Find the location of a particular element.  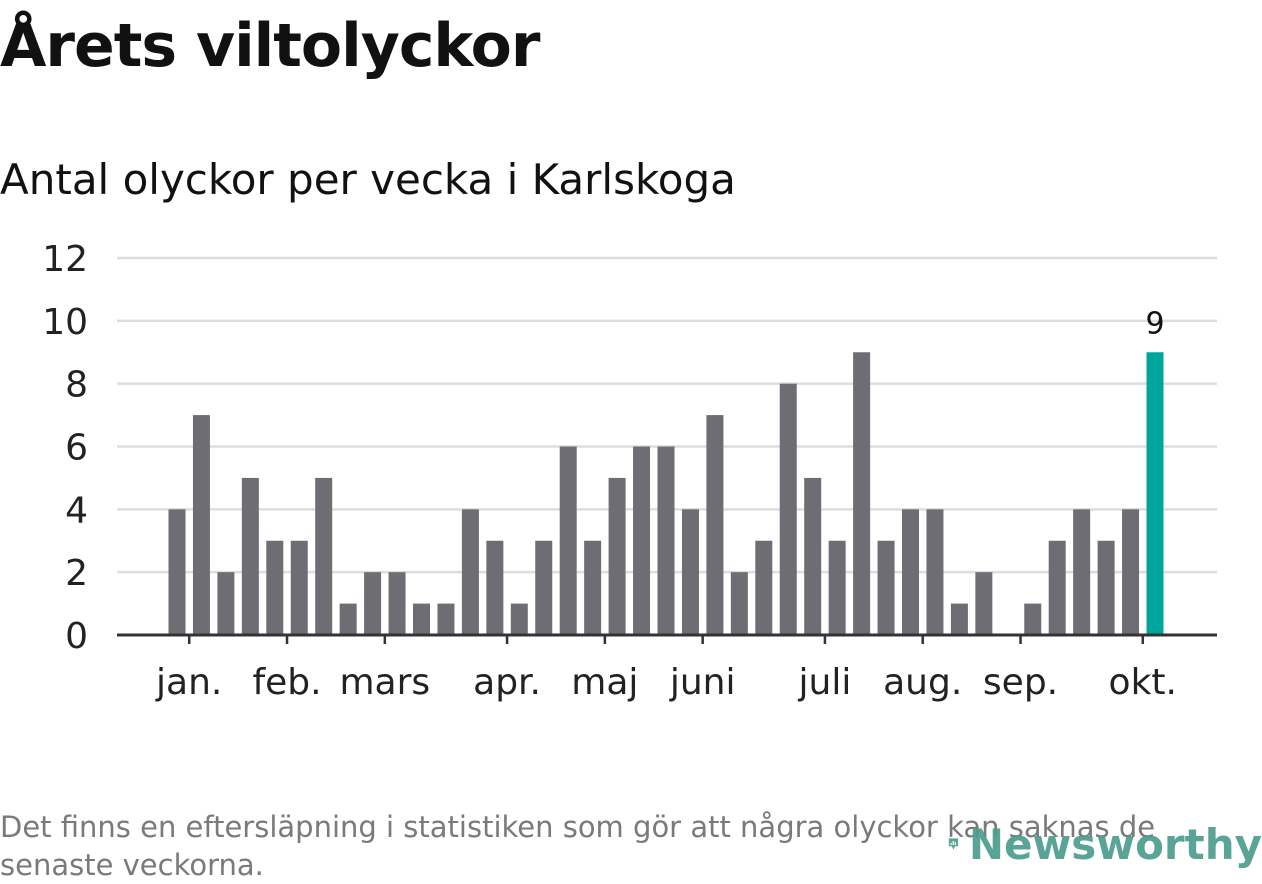

x-tick-label: apr. is located at coordinates (507, 682).